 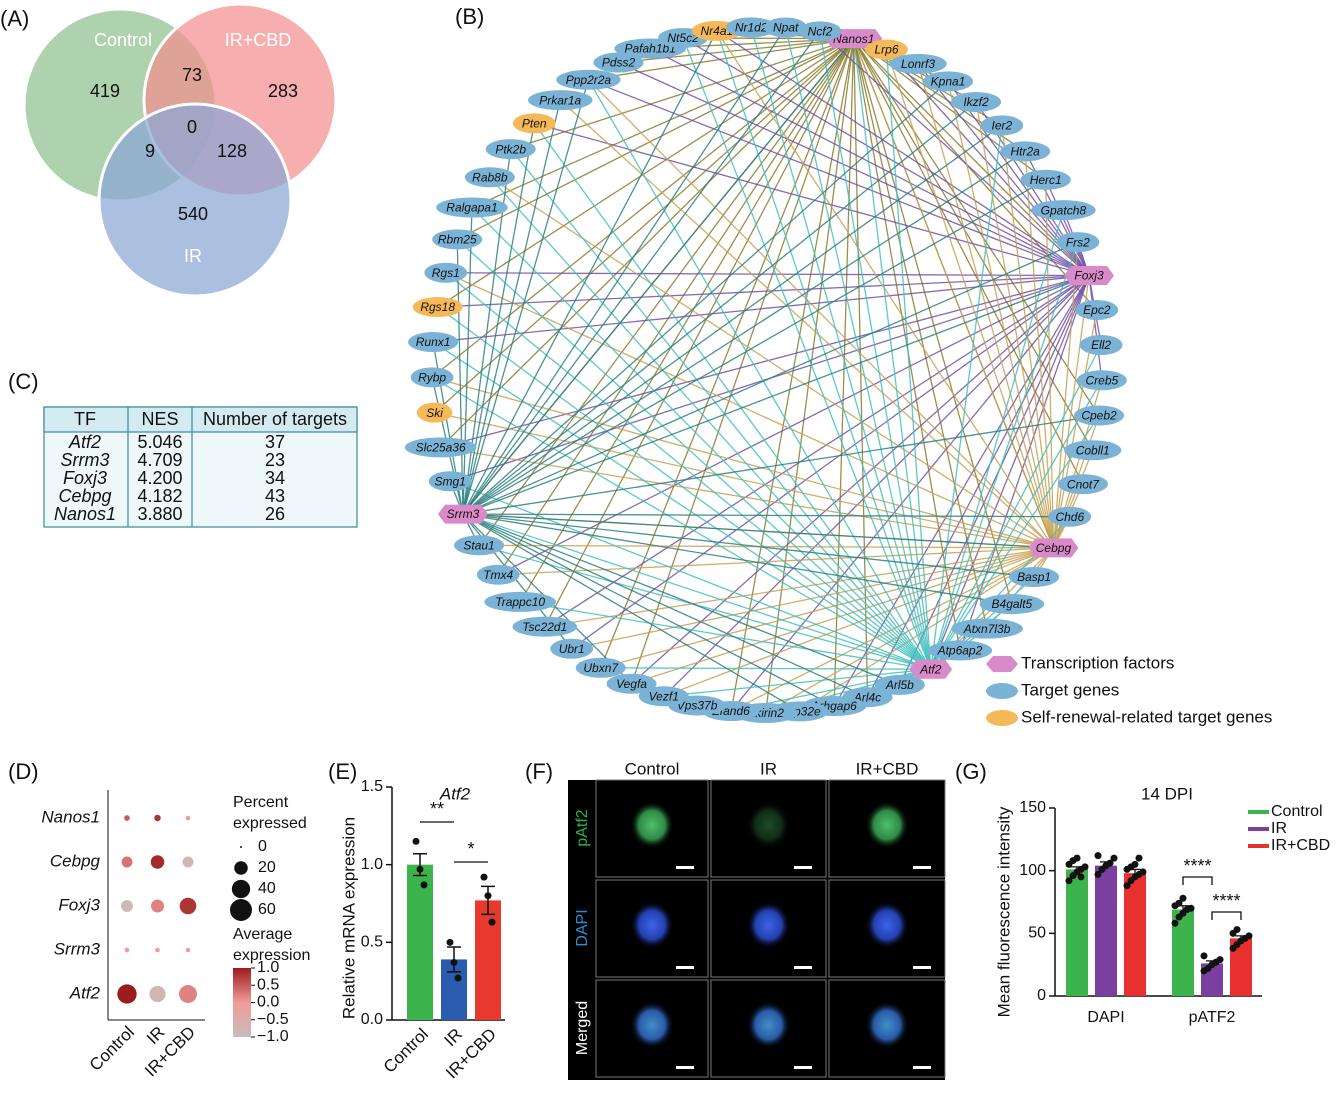 I want to click on legend-swatch, so click(x=1002, y=664).